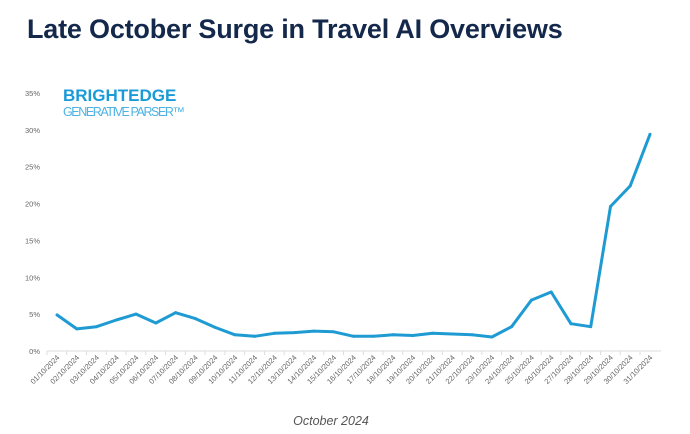 The width and height of the screenshot is (690, 434). Describe the element at coordinates (32, 277) in the screenshot. I see `y-tick-label: 10%` at that location.